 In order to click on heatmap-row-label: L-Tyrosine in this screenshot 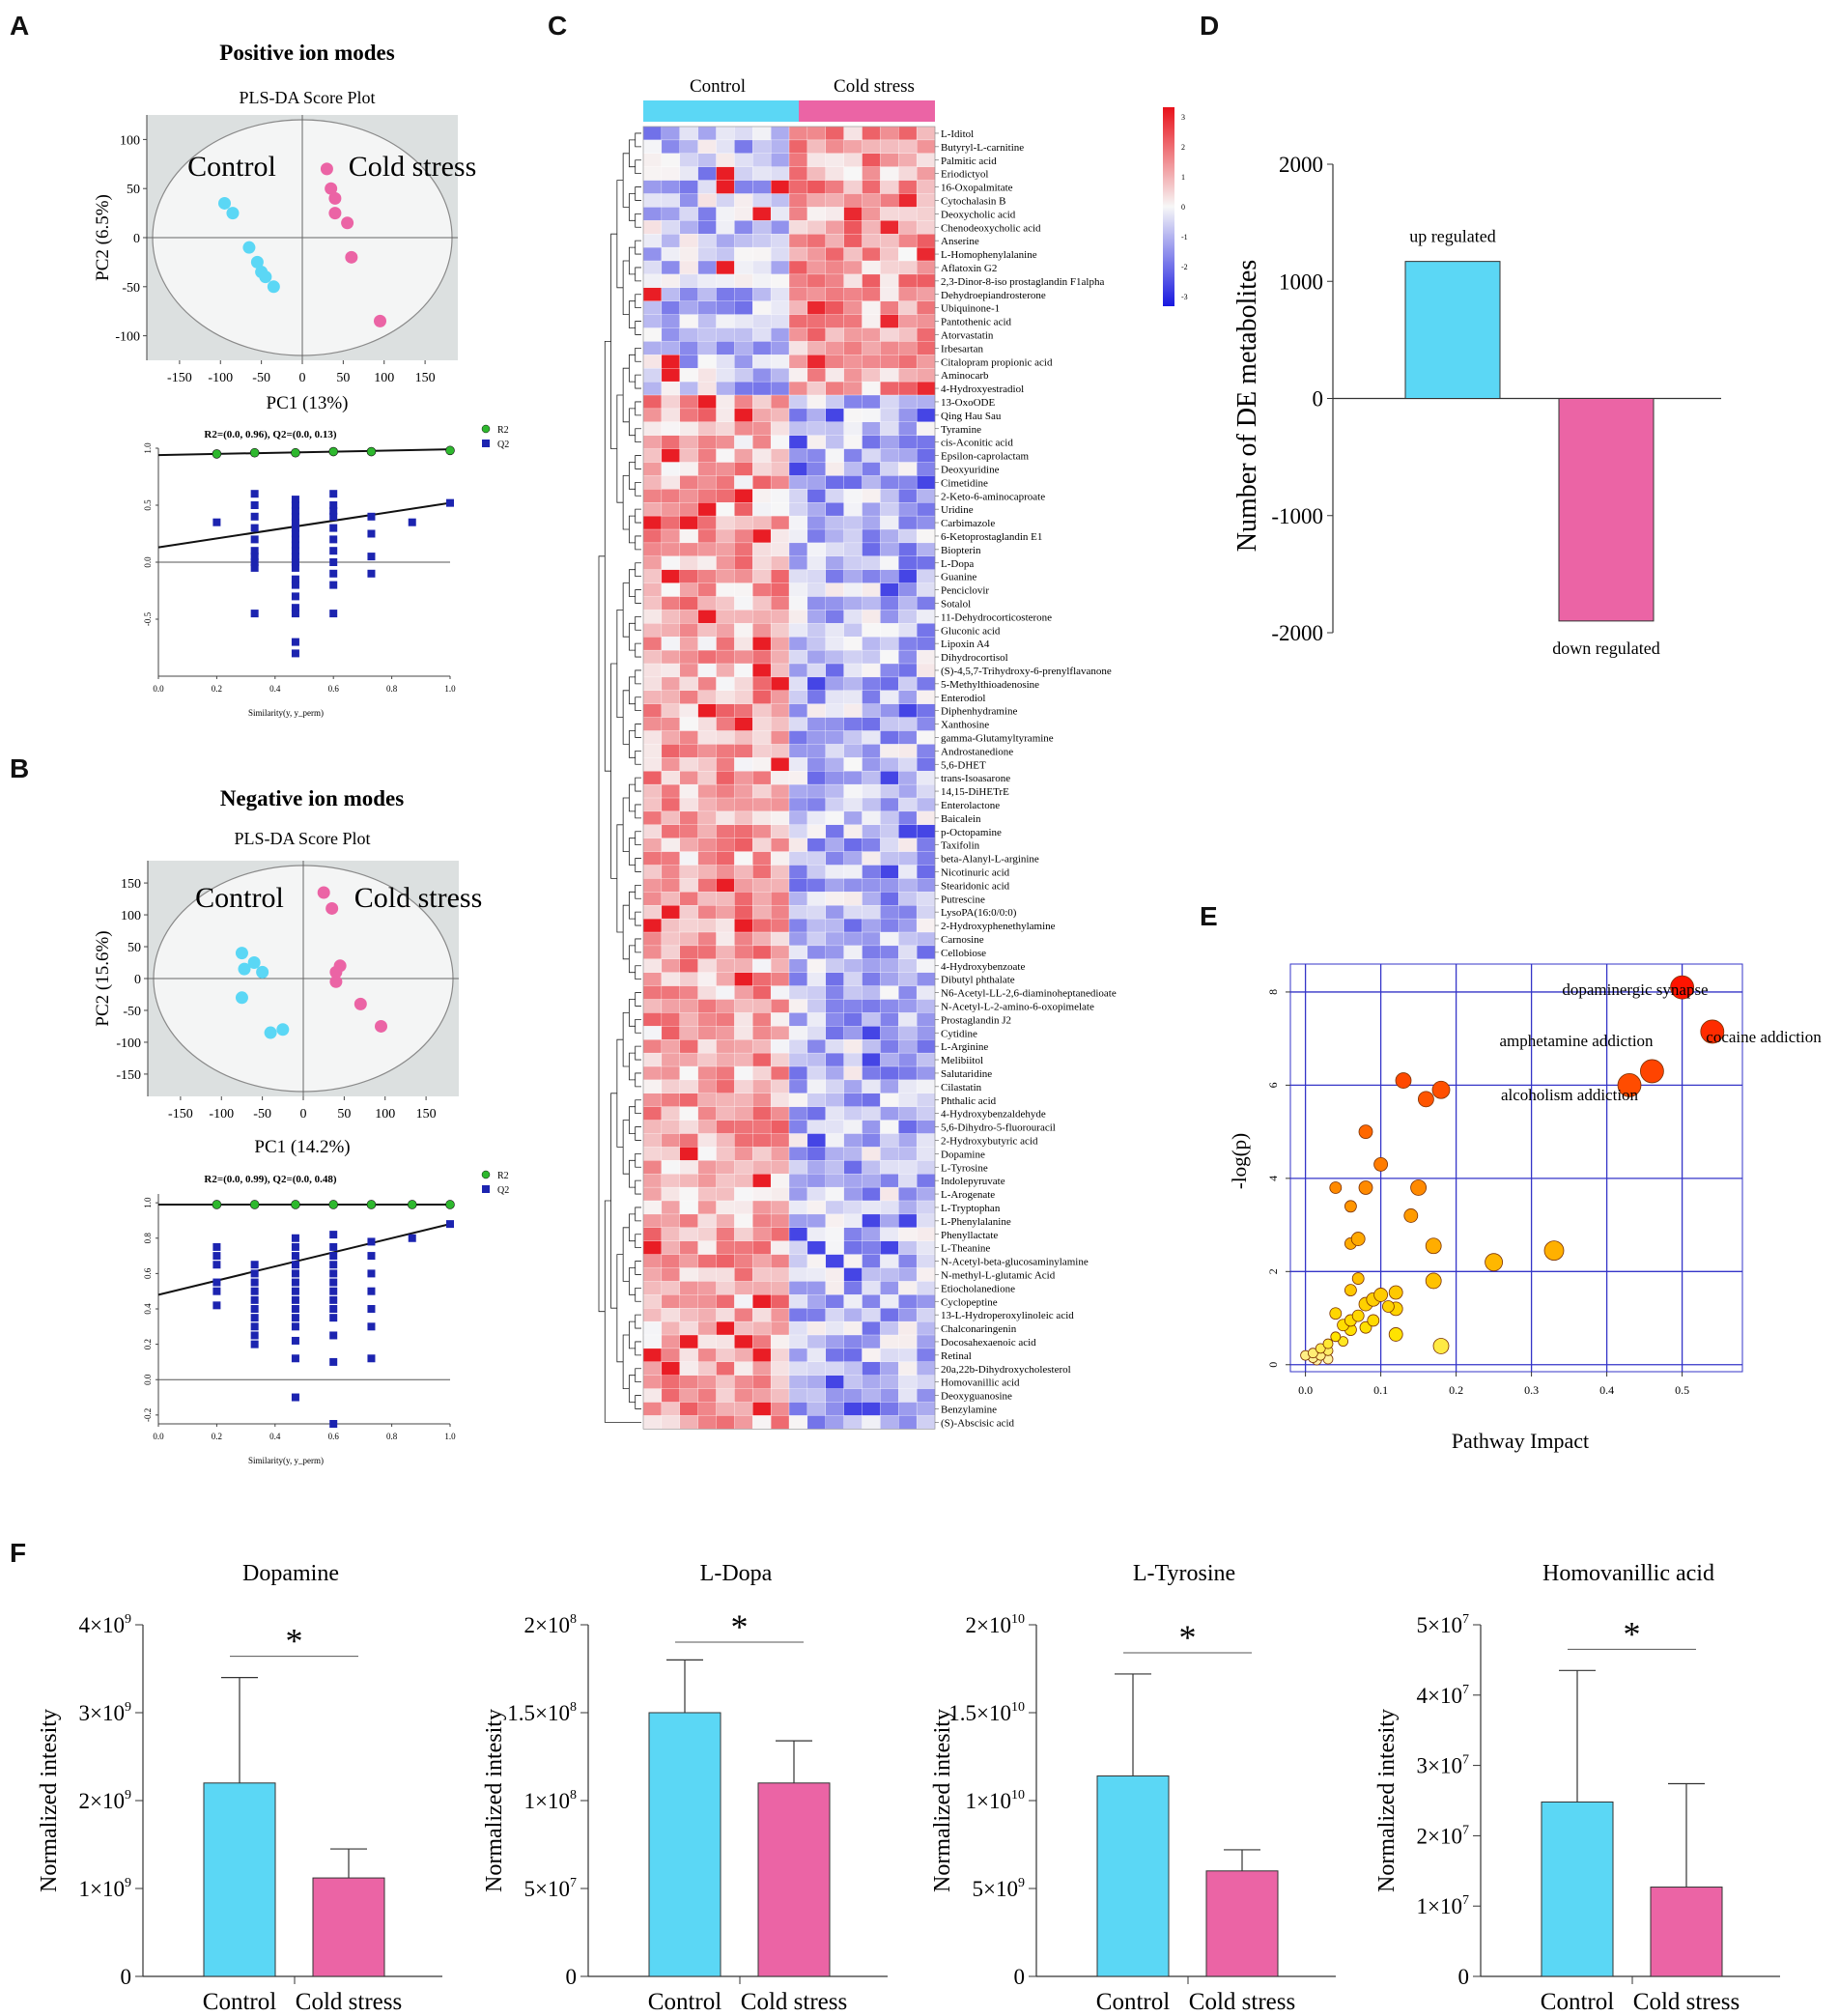, I will do `click(964, 1168)`.